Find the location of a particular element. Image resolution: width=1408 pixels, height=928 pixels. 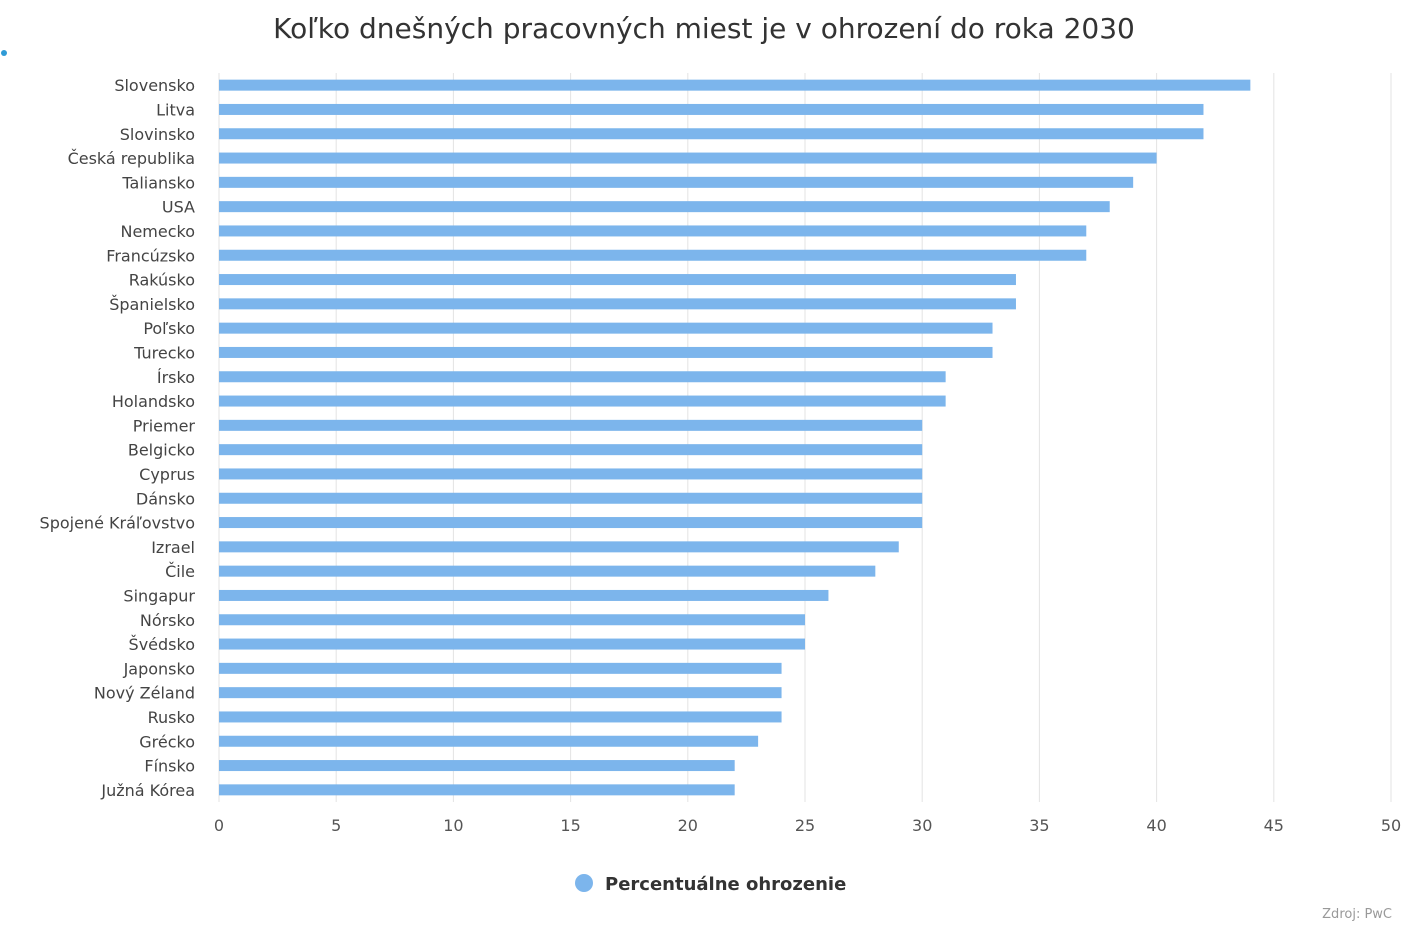

category-label: Rusko is located at coordinates (171, 717).